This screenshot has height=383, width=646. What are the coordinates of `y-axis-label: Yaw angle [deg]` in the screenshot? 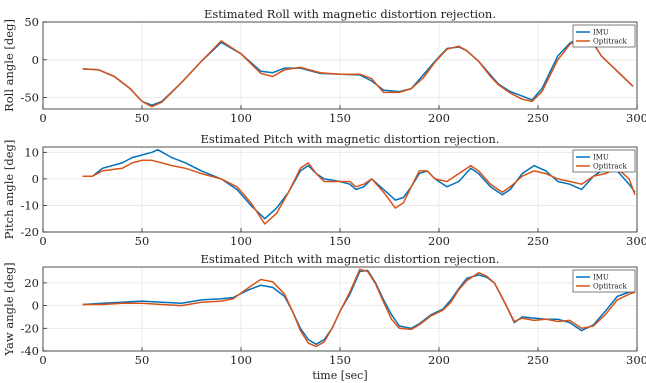 It's located at (9, 309).